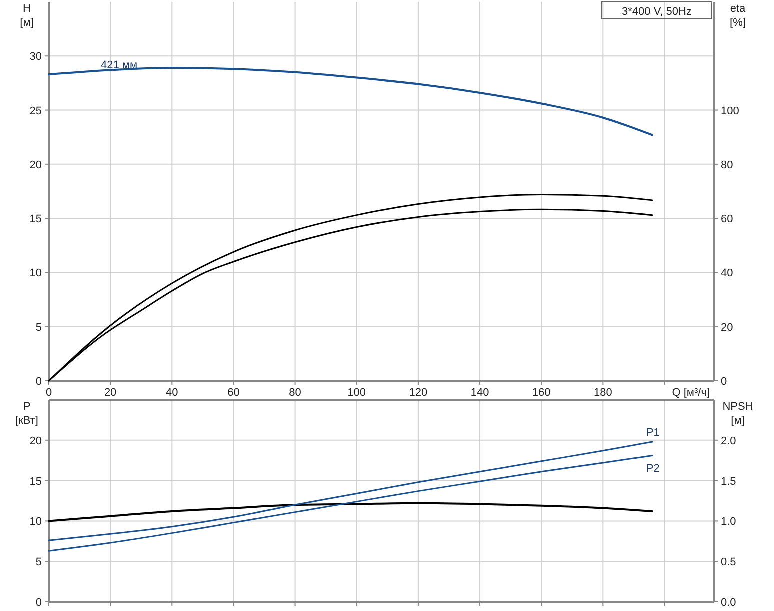  Describe the element at coordinates (357, 393) in the screenshot. I see `x-tick-label: 100` at that location.